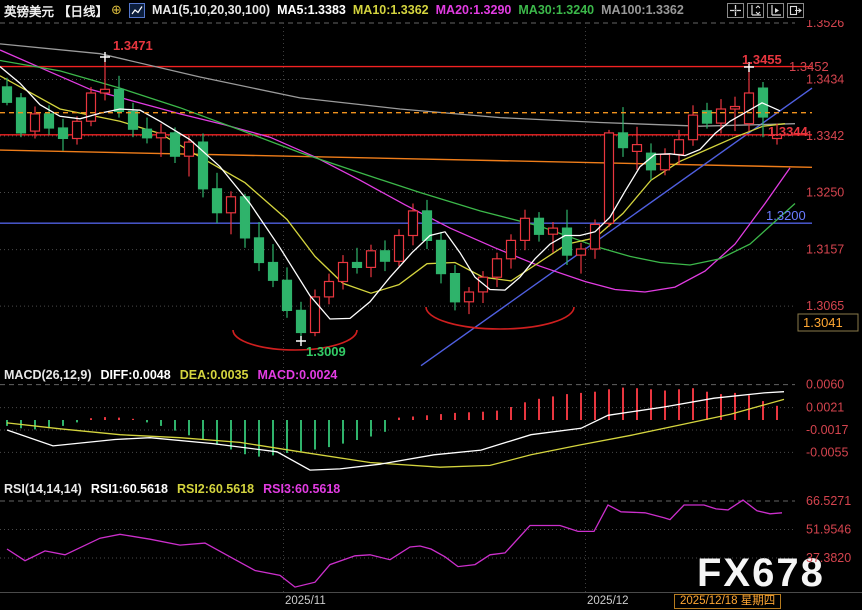  Describe the element at coordinates (211, 10) in the screenshot. I see `ma-settings-label: MA1(5,10,20,30,100)` at that location.